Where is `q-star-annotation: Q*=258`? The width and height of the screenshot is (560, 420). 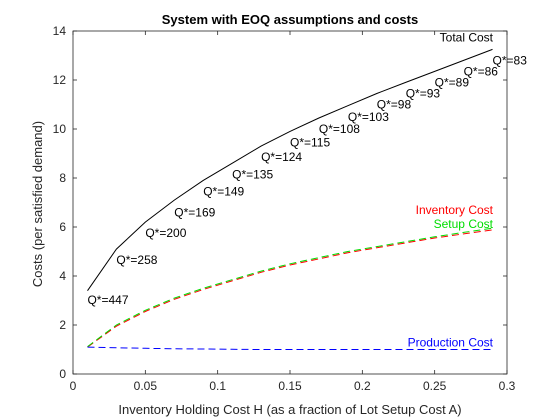 q-star-annotation: Q*=258 is located at coordinates (136, 260).